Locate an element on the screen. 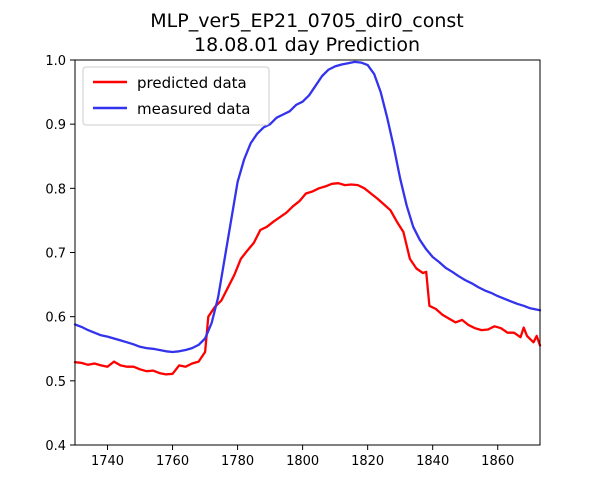 Image resolution: width=600 pixels, height=500 pixels. x-tick-label: 1820 is located at coordinates (367, 461).